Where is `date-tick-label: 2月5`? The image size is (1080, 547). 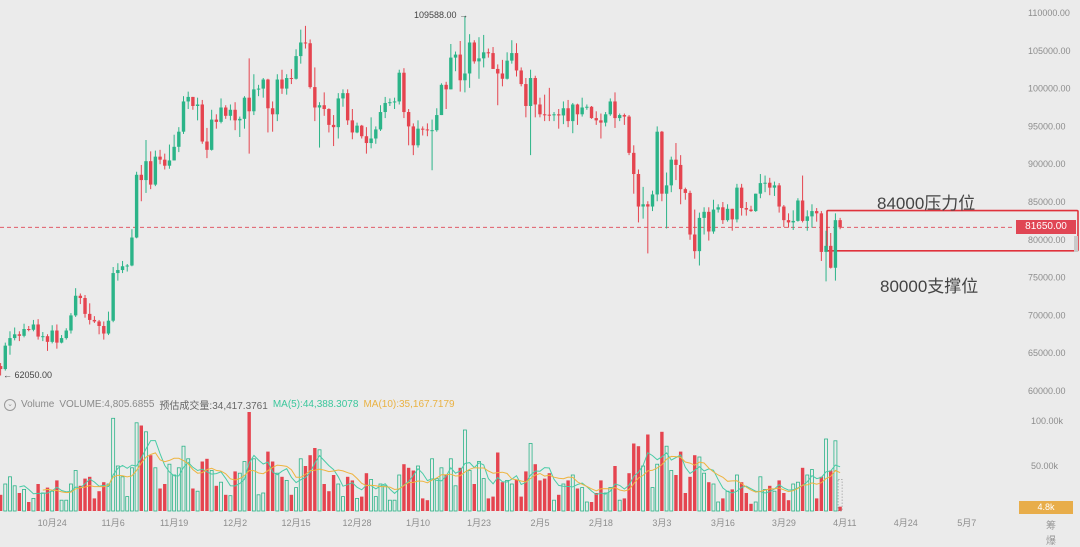 date-tick-label: 2月5 is located at coordinates (539, 523).